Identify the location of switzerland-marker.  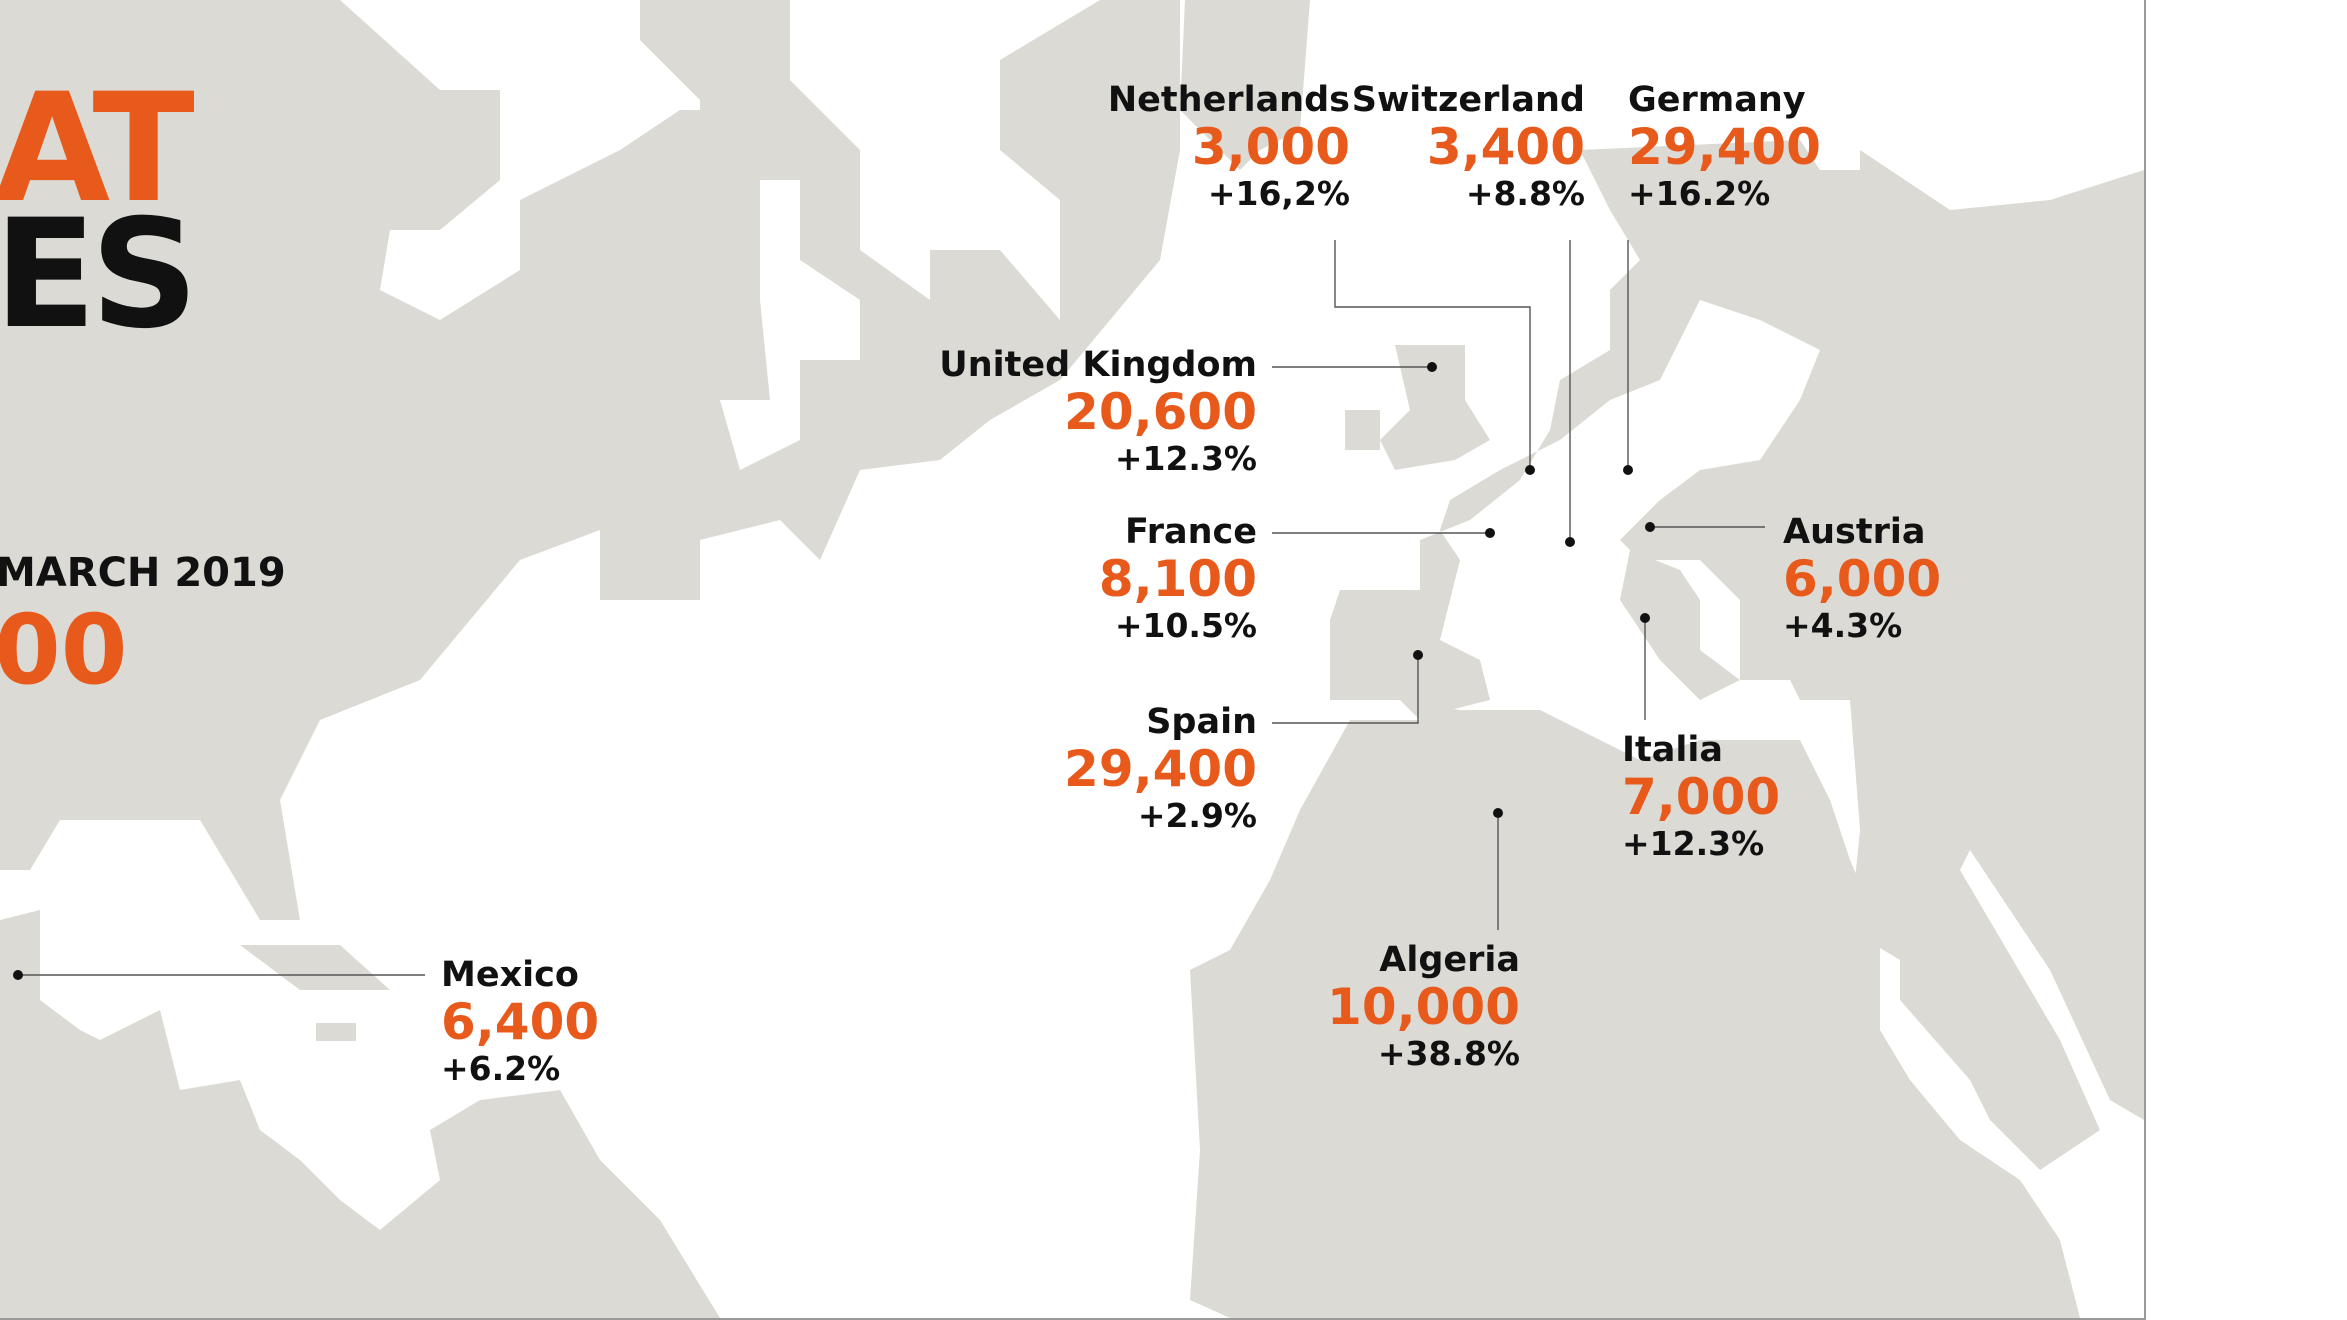
(1570, 542).